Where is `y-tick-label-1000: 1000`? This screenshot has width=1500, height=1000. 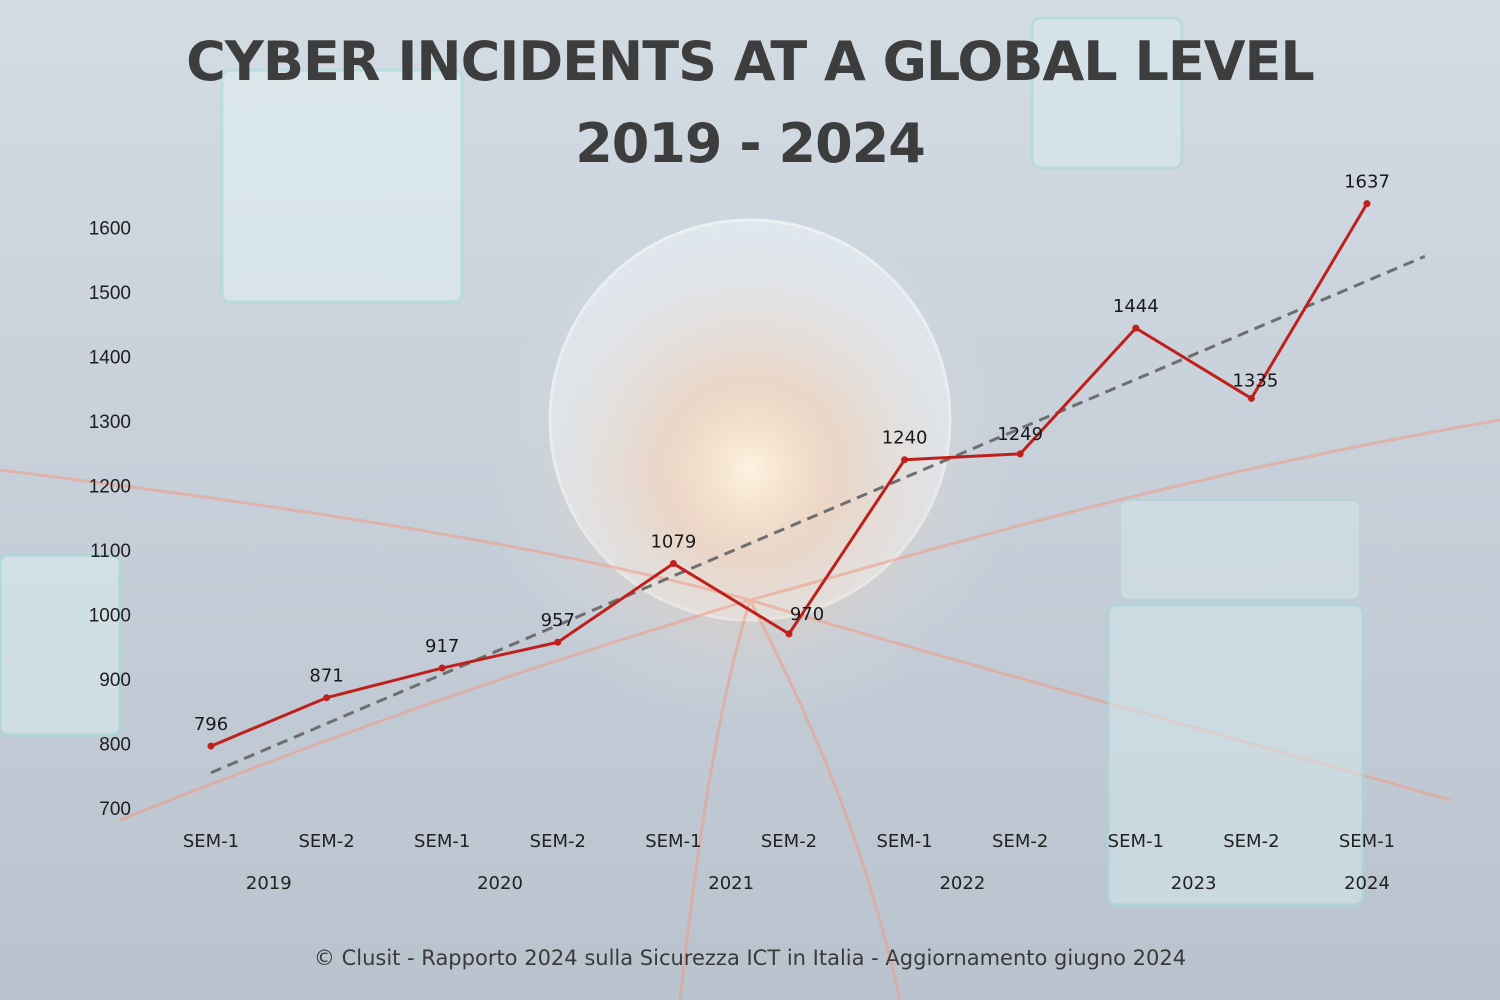 y-tick-label-1000: 1000 is located at coordinates (110, 616).